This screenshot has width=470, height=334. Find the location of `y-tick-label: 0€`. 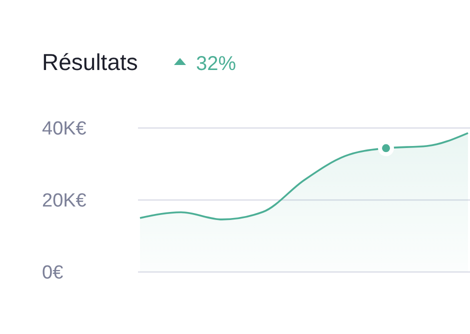

y-tick-label: 0€ is located at coordinates (53, 273).